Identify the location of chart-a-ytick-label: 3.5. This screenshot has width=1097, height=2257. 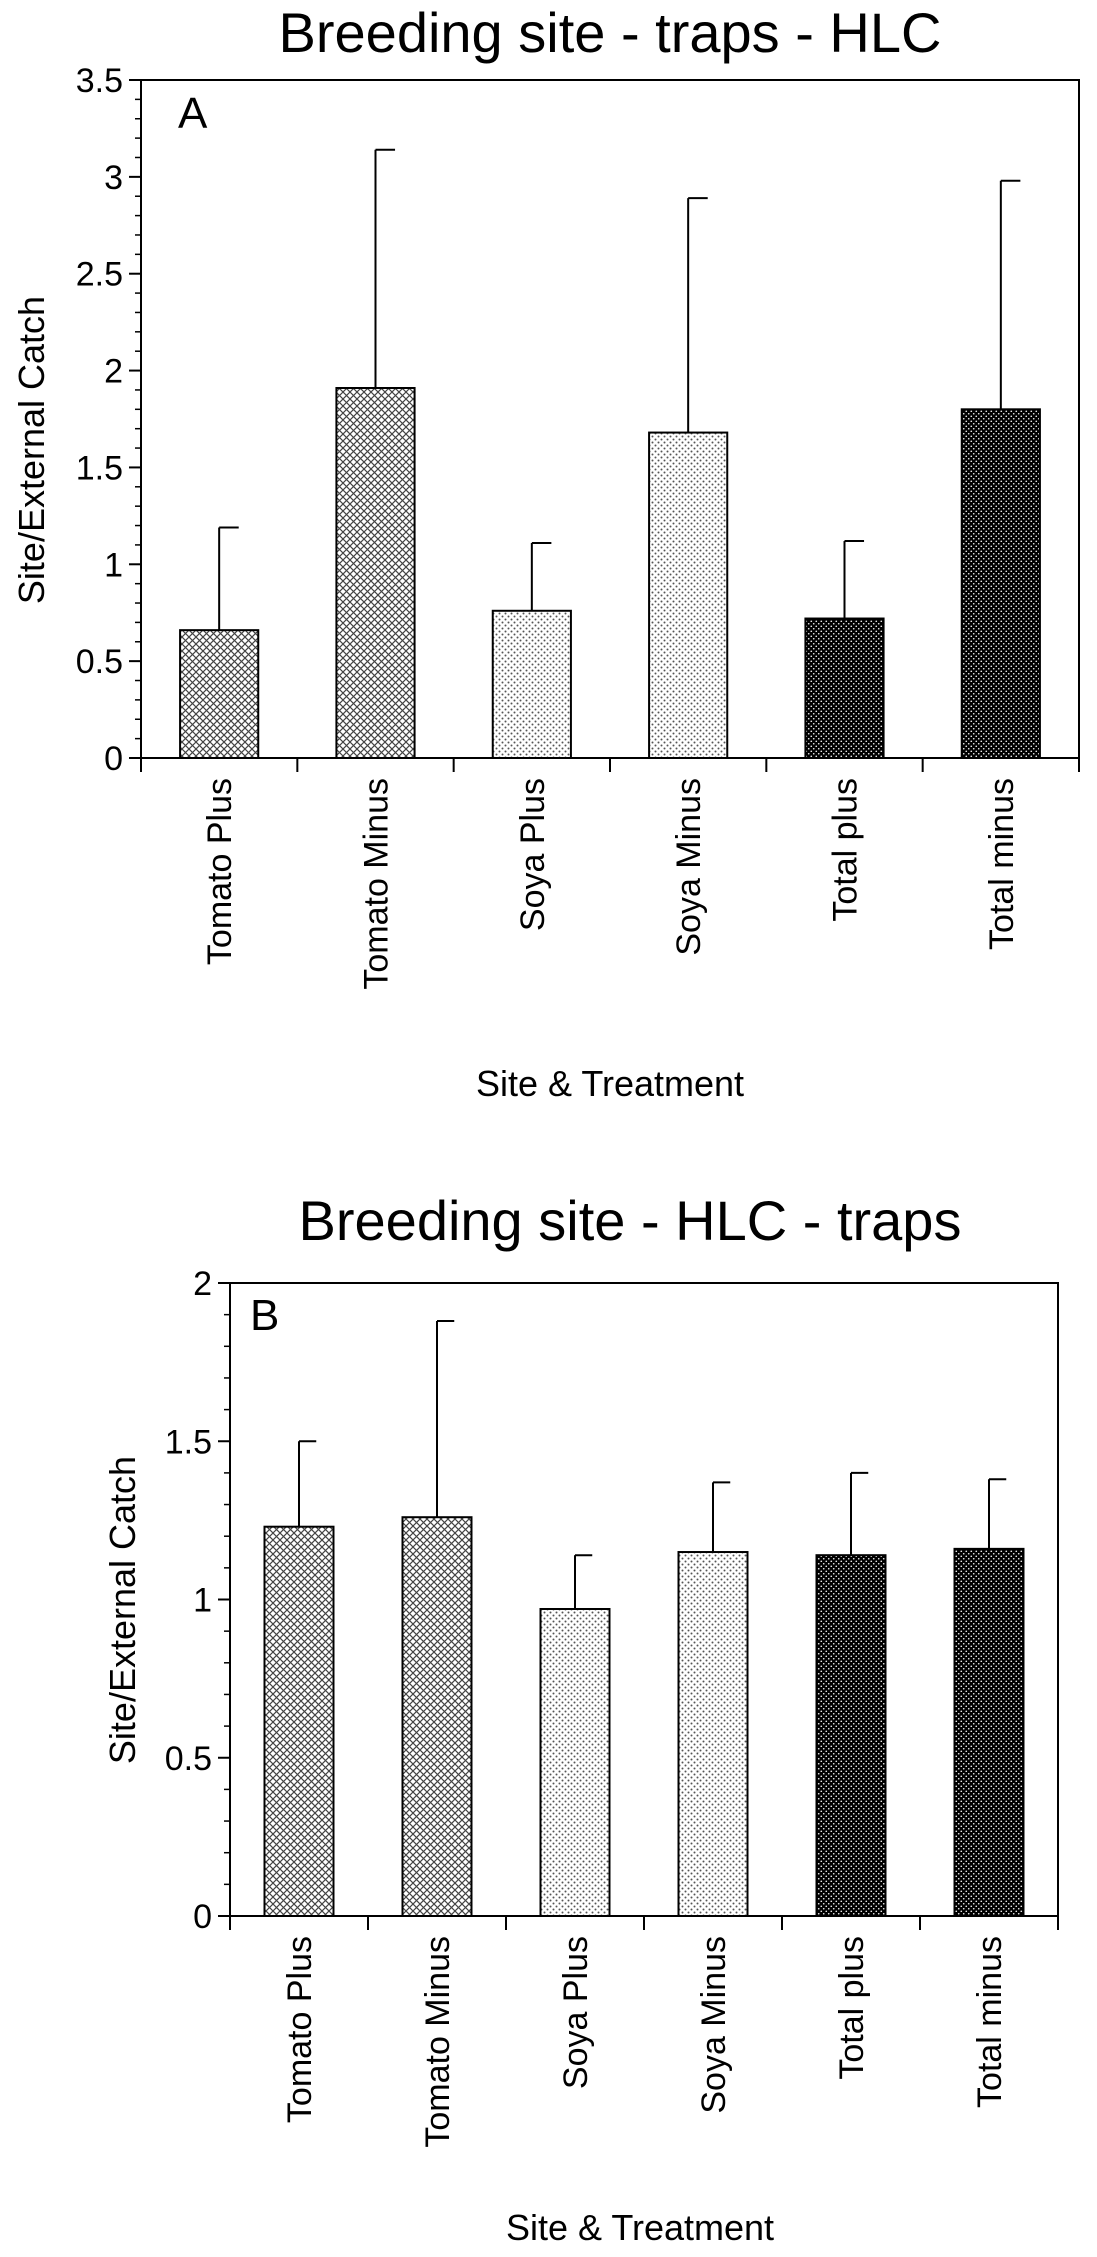
(99, 81).